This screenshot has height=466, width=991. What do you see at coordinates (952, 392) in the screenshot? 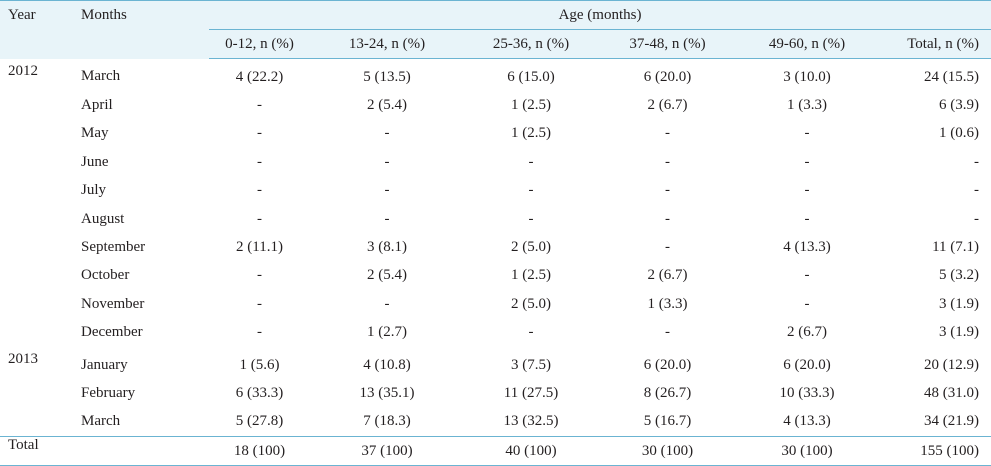
I see `row-total-cell: 48 (31.0)` at bounding box center [952, 392].